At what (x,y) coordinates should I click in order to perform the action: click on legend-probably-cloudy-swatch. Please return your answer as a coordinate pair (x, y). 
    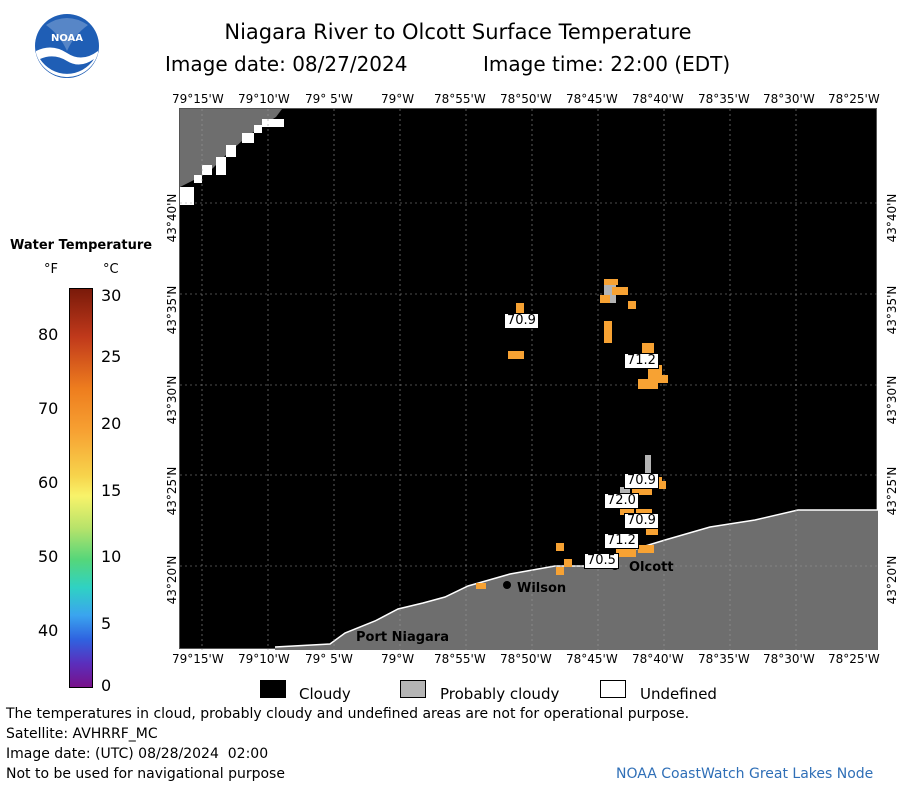
    Looking at the image, I should click on (413, 689).